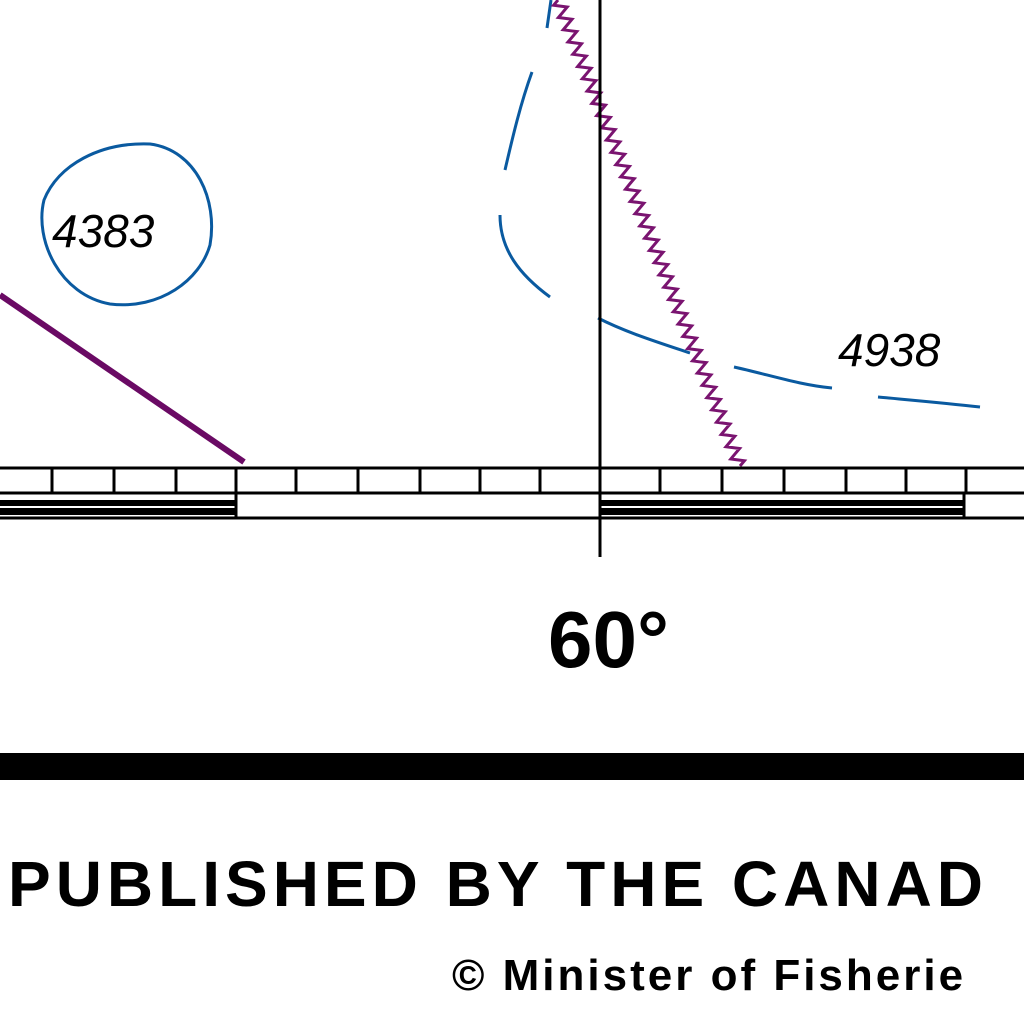 This screenshot has height=1024, width=1024. What do you see at coordinates (509, 480) in the screenshot?
I see `border-ticks` at bounding box center [509, 480].